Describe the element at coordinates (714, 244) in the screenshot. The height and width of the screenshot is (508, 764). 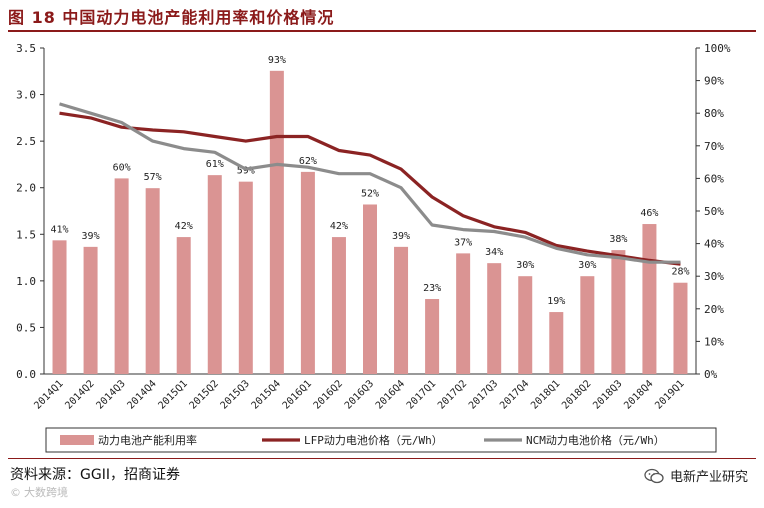
I see `right-axis-tick-label: 40%` at that location.